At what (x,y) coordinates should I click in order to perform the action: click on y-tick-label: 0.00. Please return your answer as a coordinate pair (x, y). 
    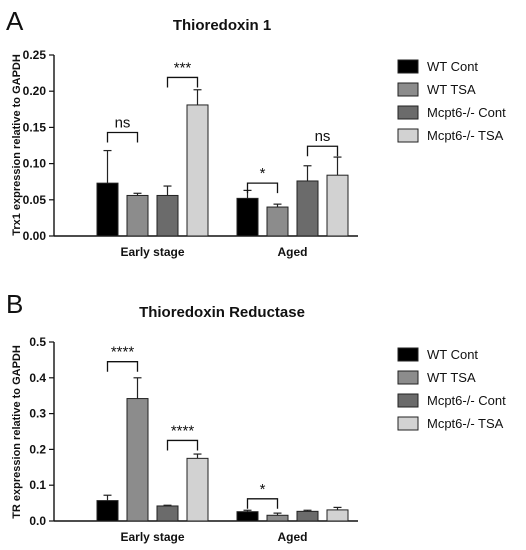
    Looking at the image, I should click on (35, 236).